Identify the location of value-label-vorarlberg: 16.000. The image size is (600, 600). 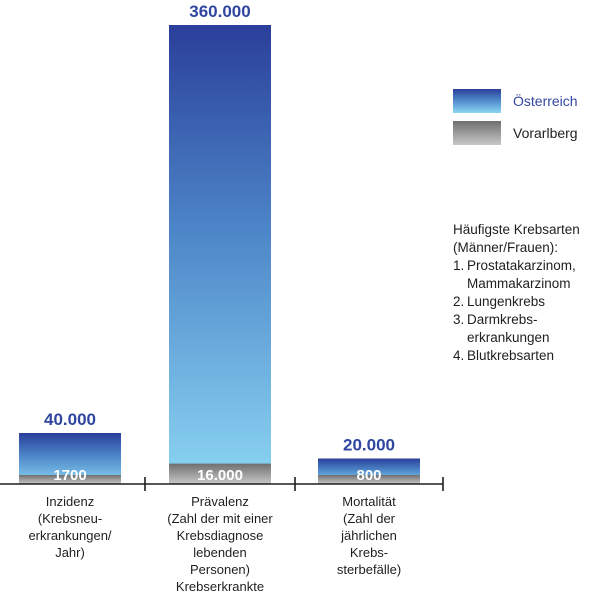
(220, 475).